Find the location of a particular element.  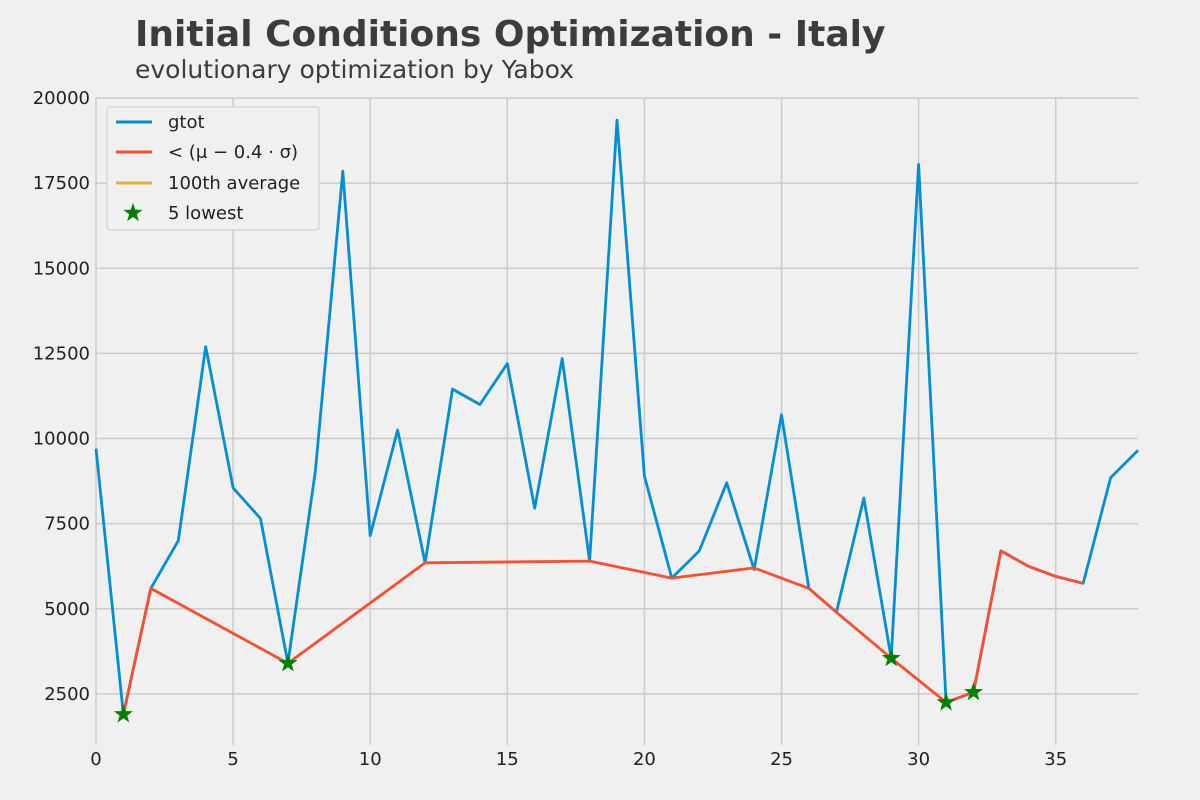

y-tick-label: 17500 is located at coordinates (61, 183).